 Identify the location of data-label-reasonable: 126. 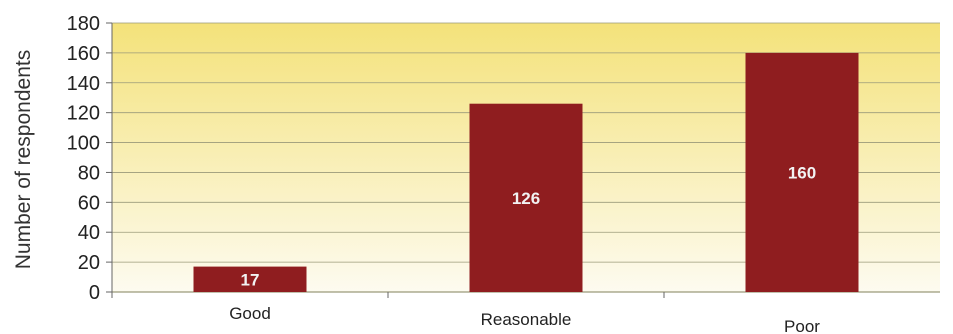
(526, 198).